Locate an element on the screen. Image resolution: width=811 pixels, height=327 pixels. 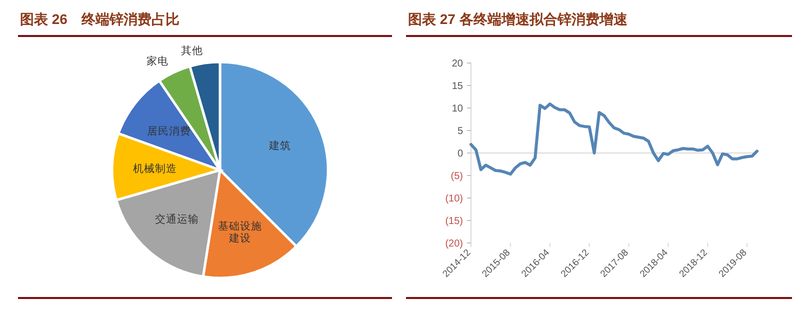
chart-title: 图表 26 终端锌消费占比 is located at coordinates (100, 19).